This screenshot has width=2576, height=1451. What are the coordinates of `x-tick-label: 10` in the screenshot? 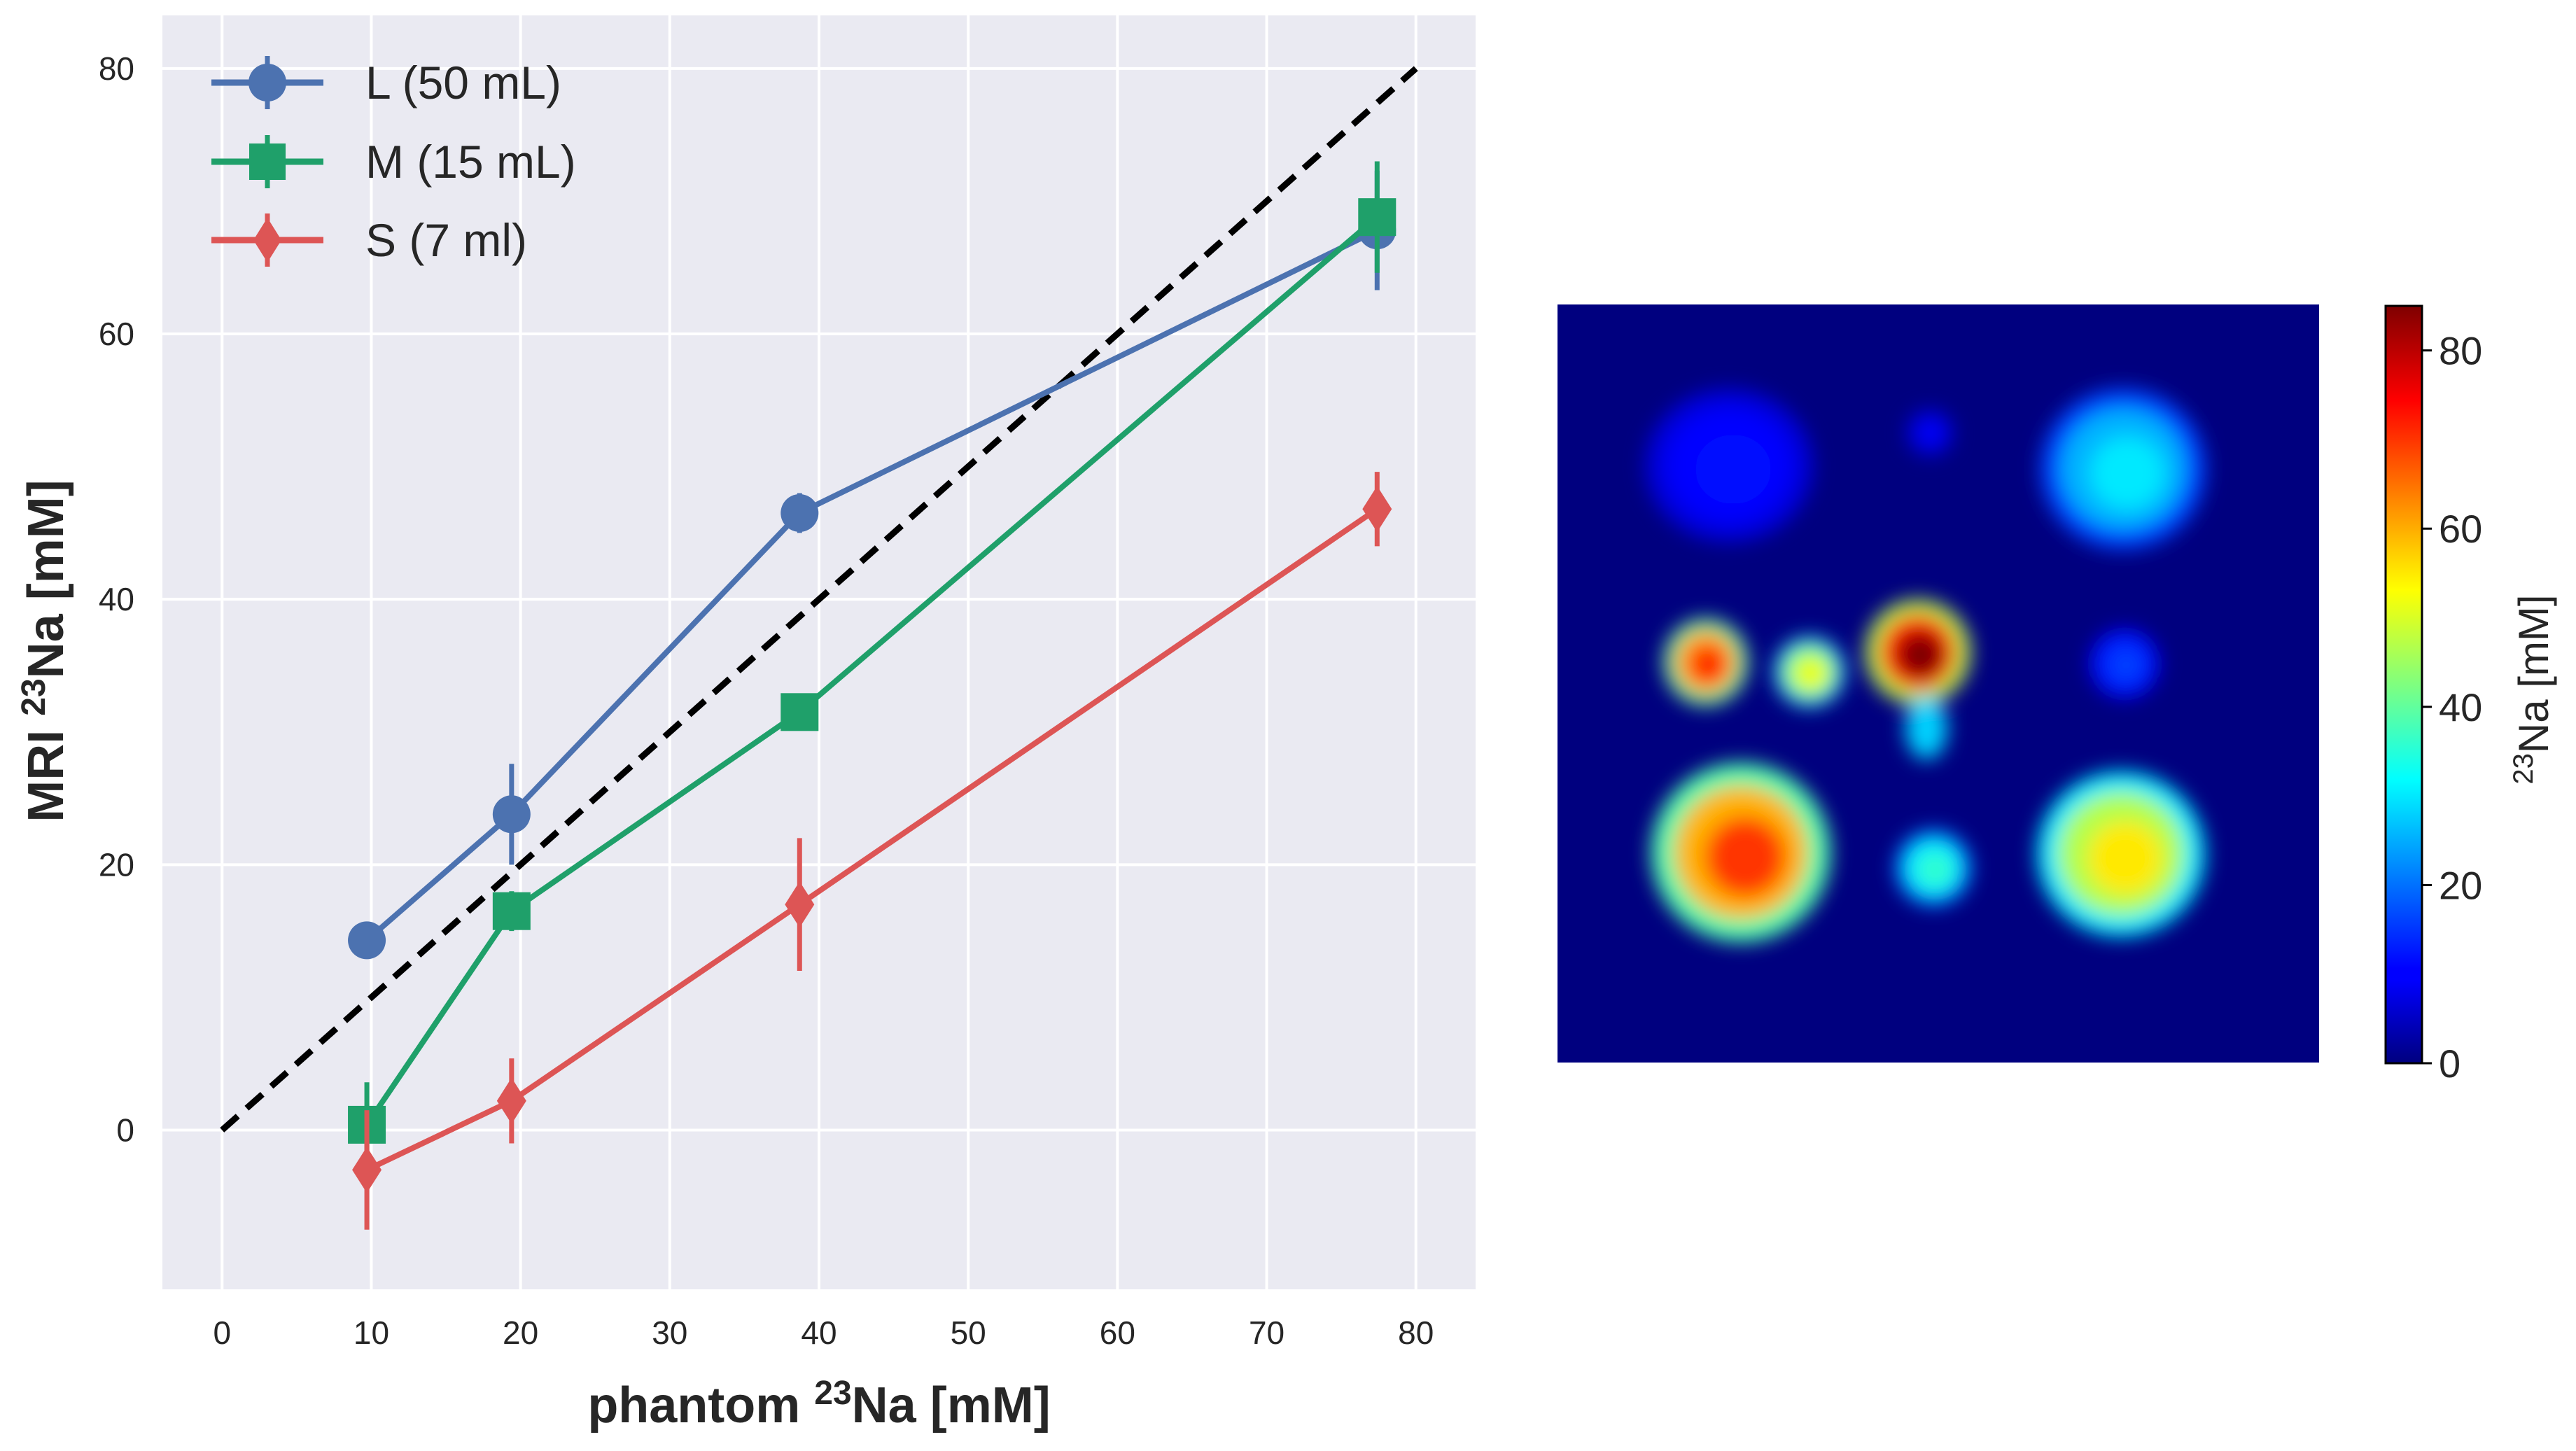 It's located at (371, 1333).